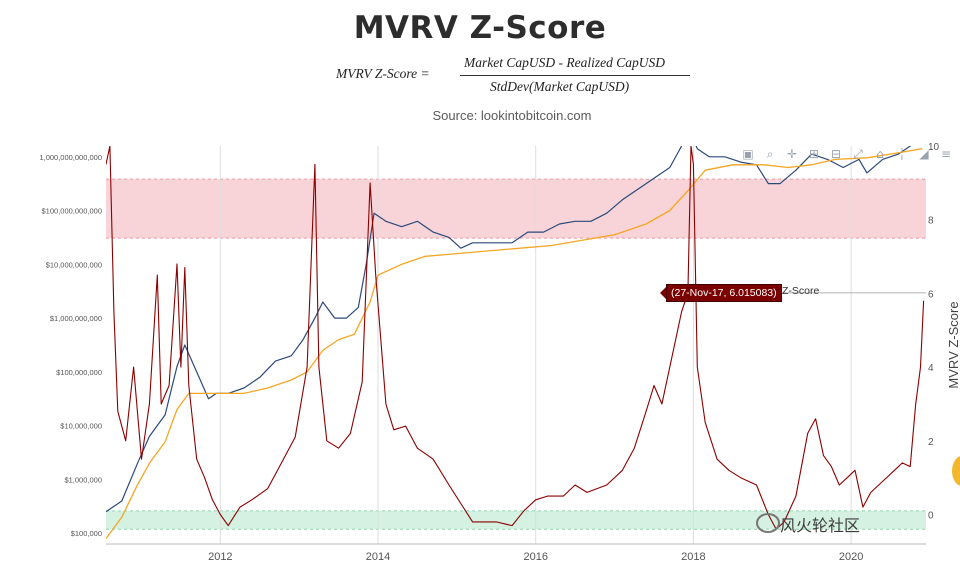 This screenshot has width=960, height=573. Describe the element at coordinates (768, 523) in the screenshot. I see `wechat-icon` at that location.